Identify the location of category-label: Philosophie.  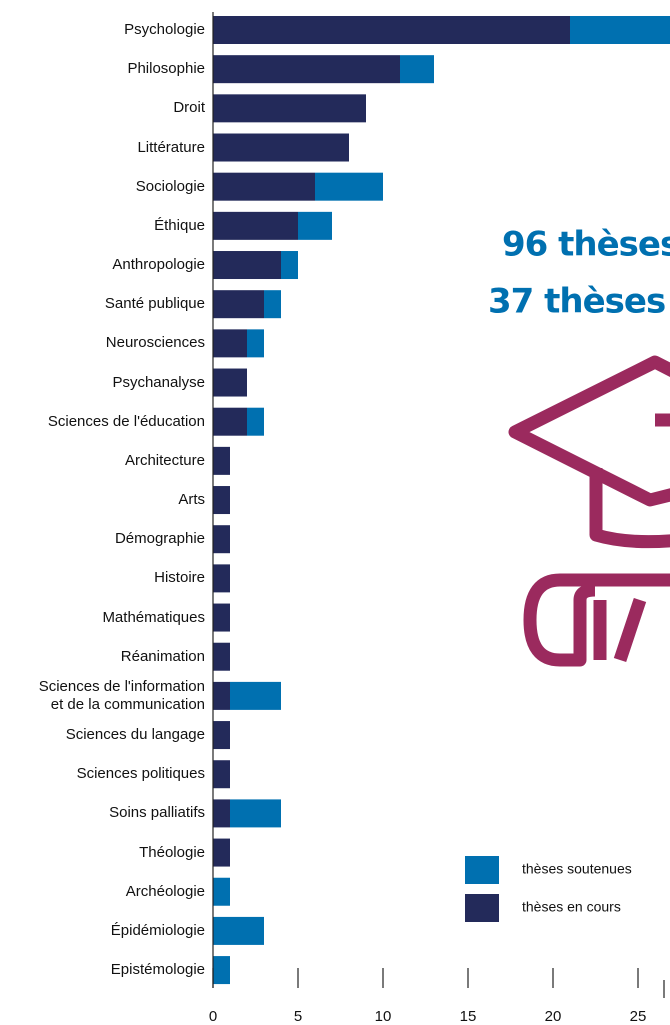
(166, 69).